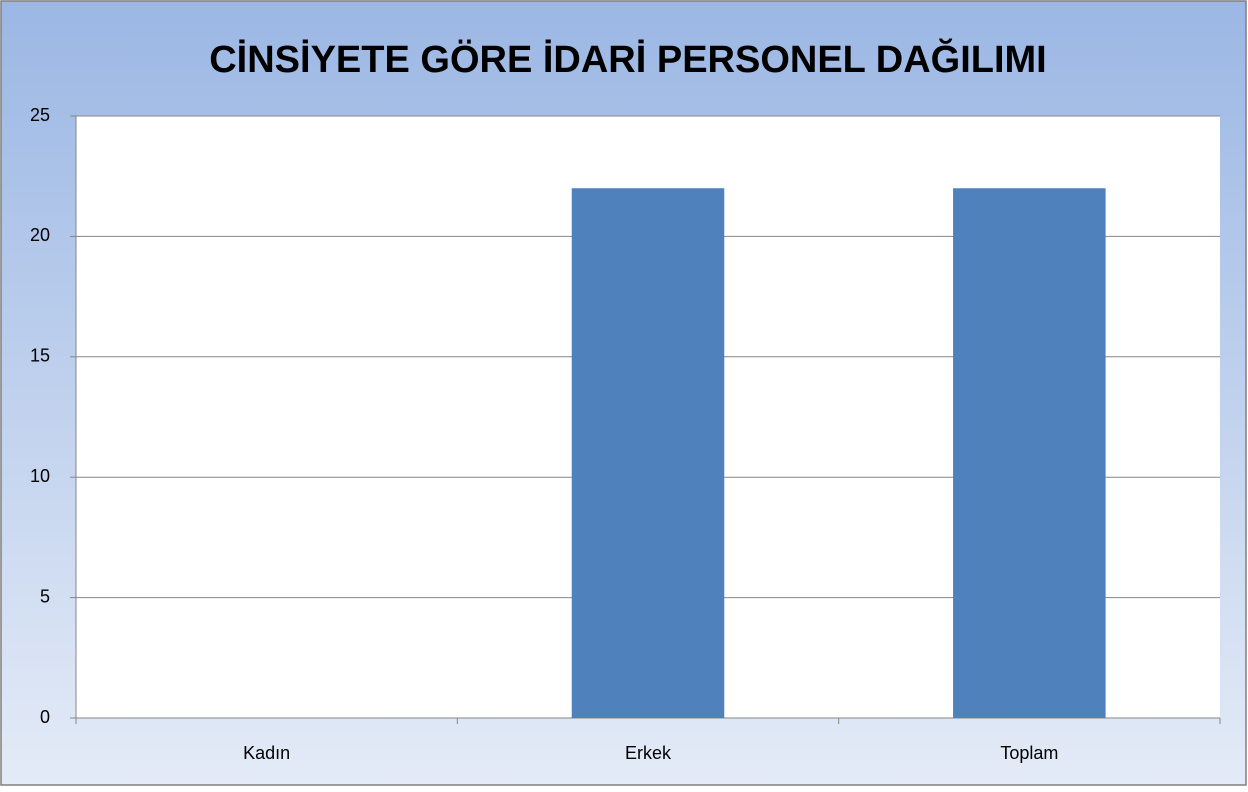  Describe the element at coordinates (266, 753) in the screenshot. I see `x-tick-label: Kadın` at that location.